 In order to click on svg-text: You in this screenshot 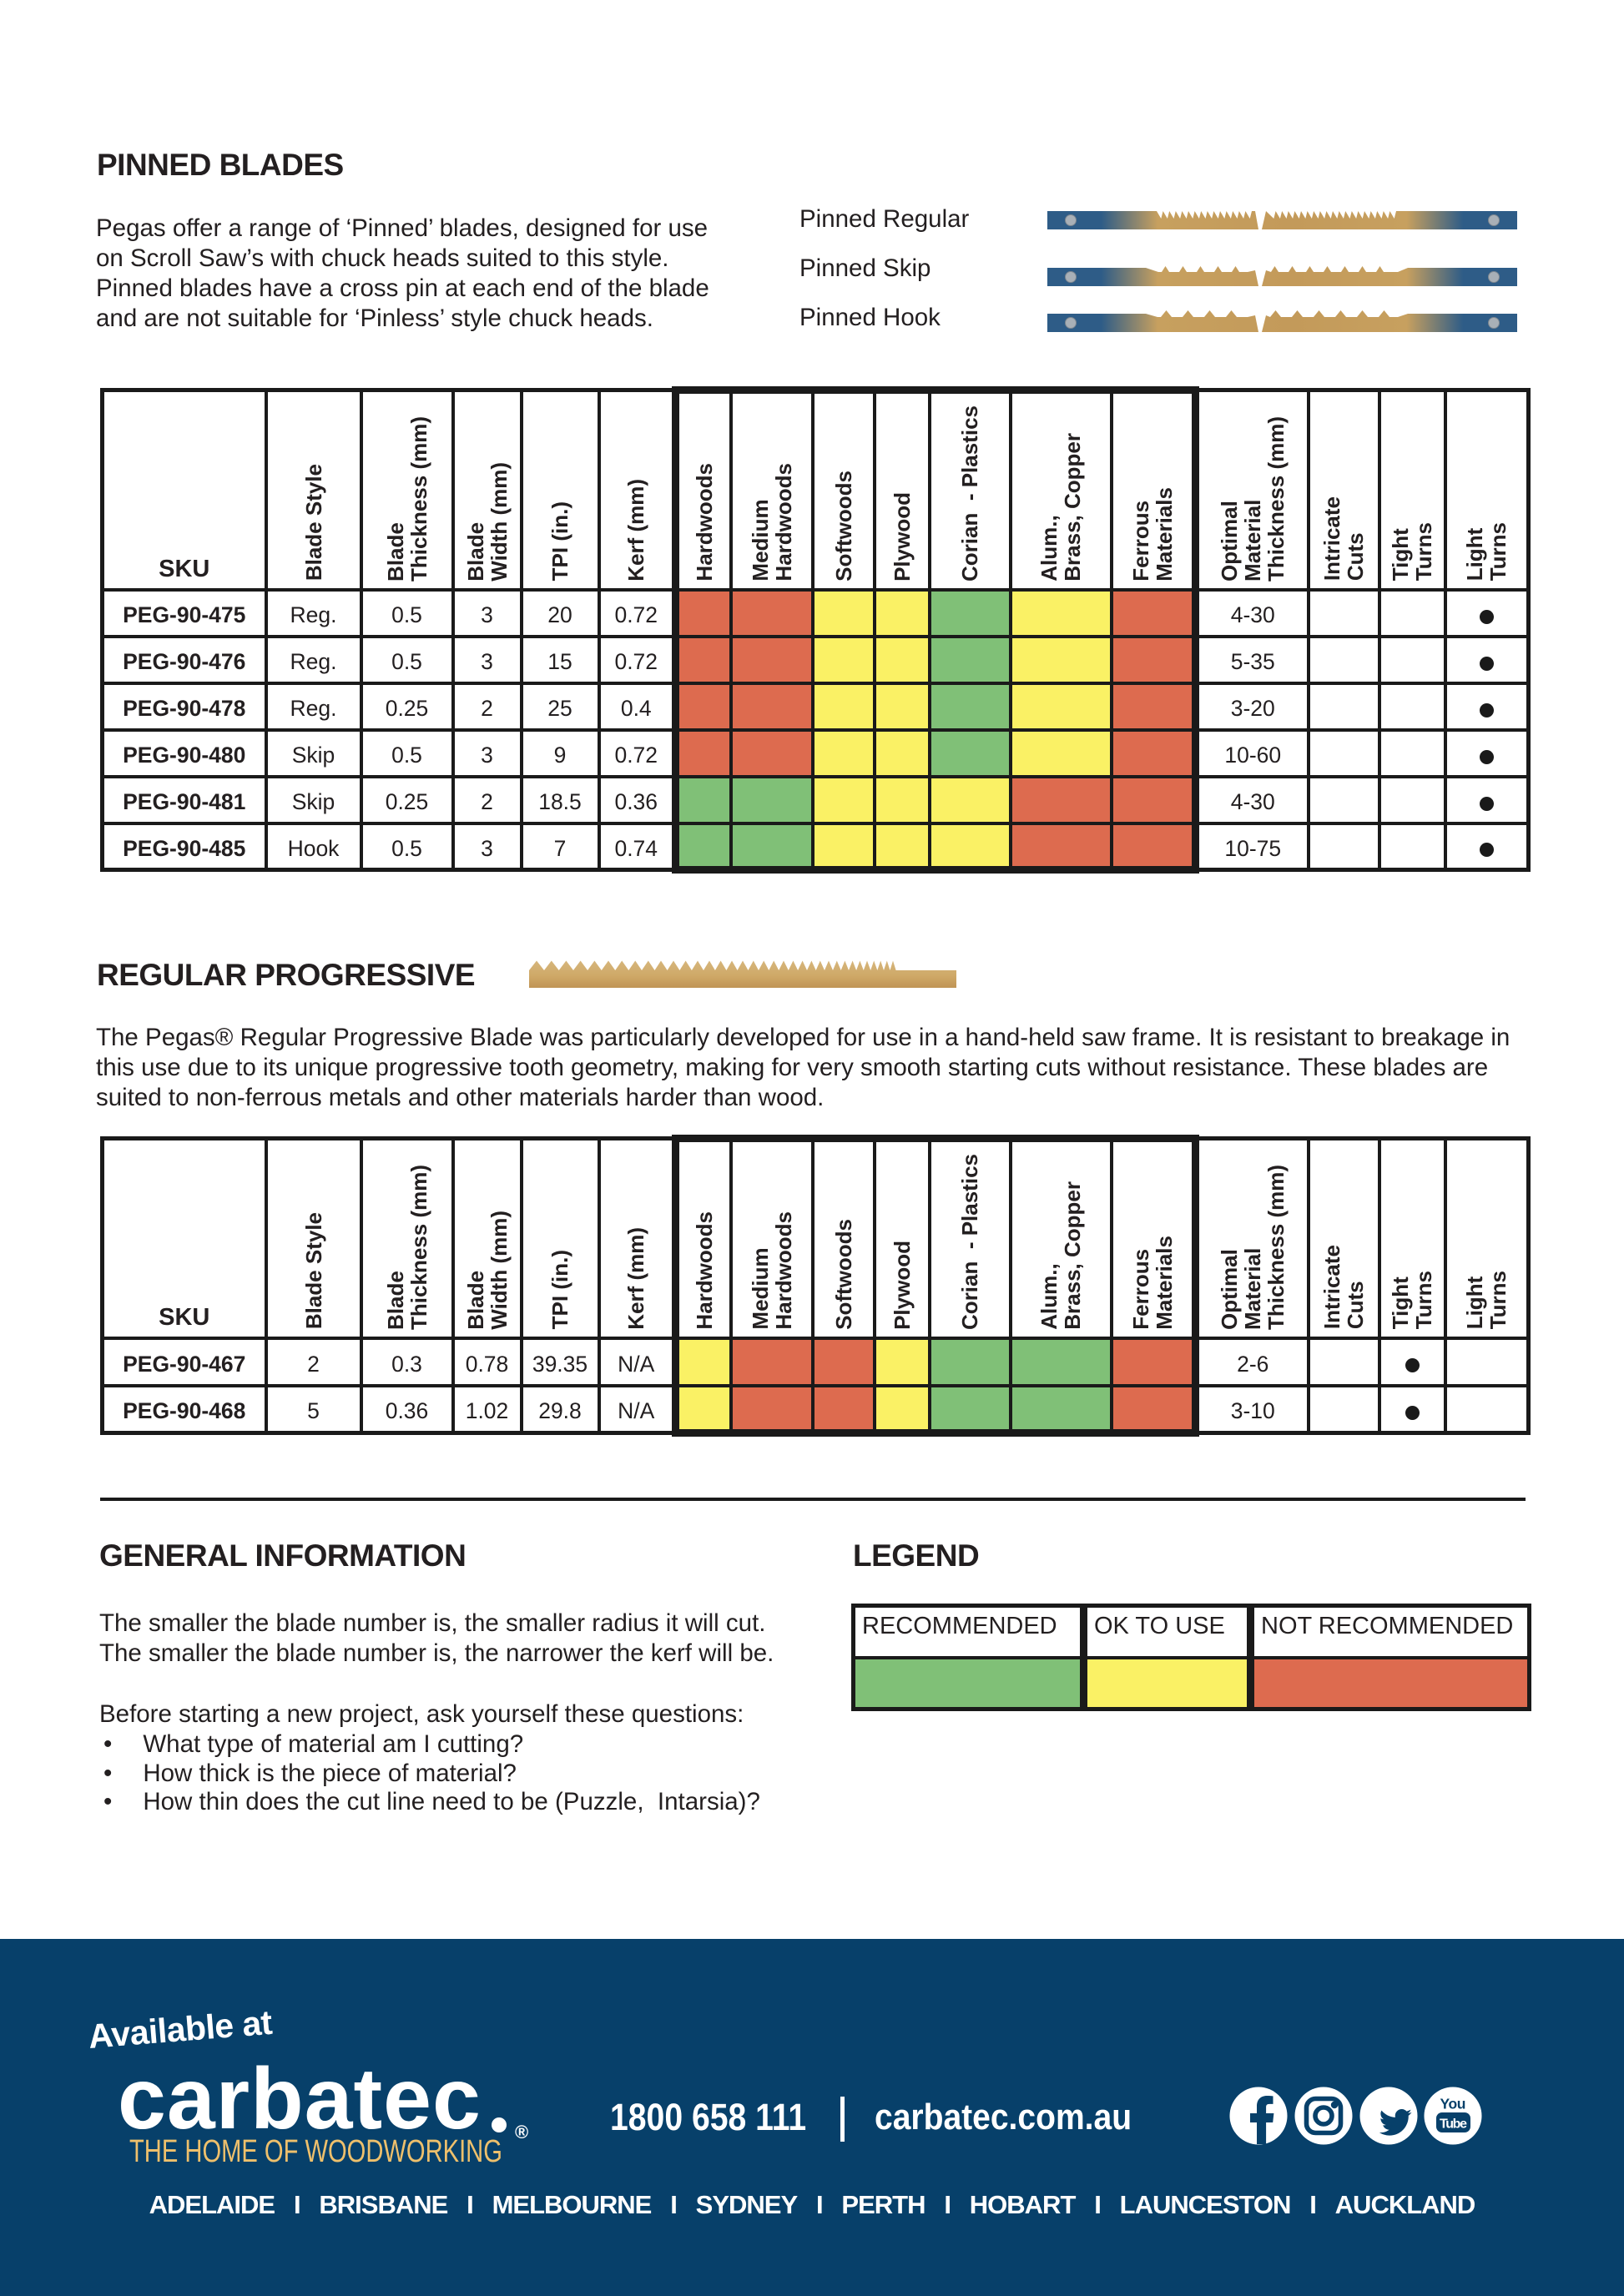, I will do `click(1453, 2104)`.